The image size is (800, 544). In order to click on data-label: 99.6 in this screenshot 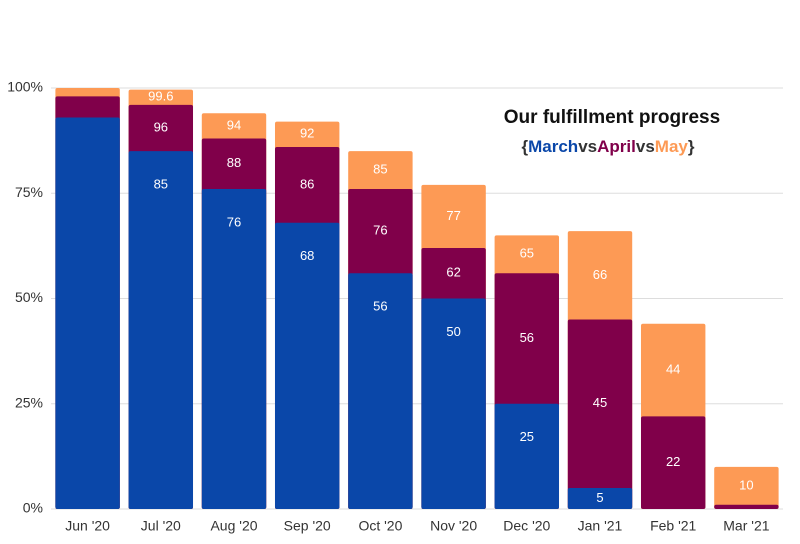, I will do `click(160, 96)`.